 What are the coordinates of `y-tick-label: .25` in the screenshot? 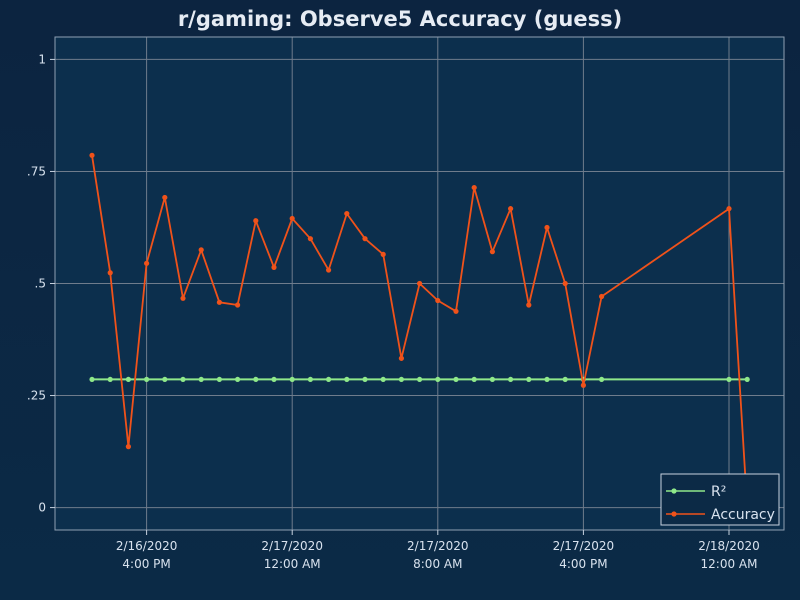 It's located at (36, 396).